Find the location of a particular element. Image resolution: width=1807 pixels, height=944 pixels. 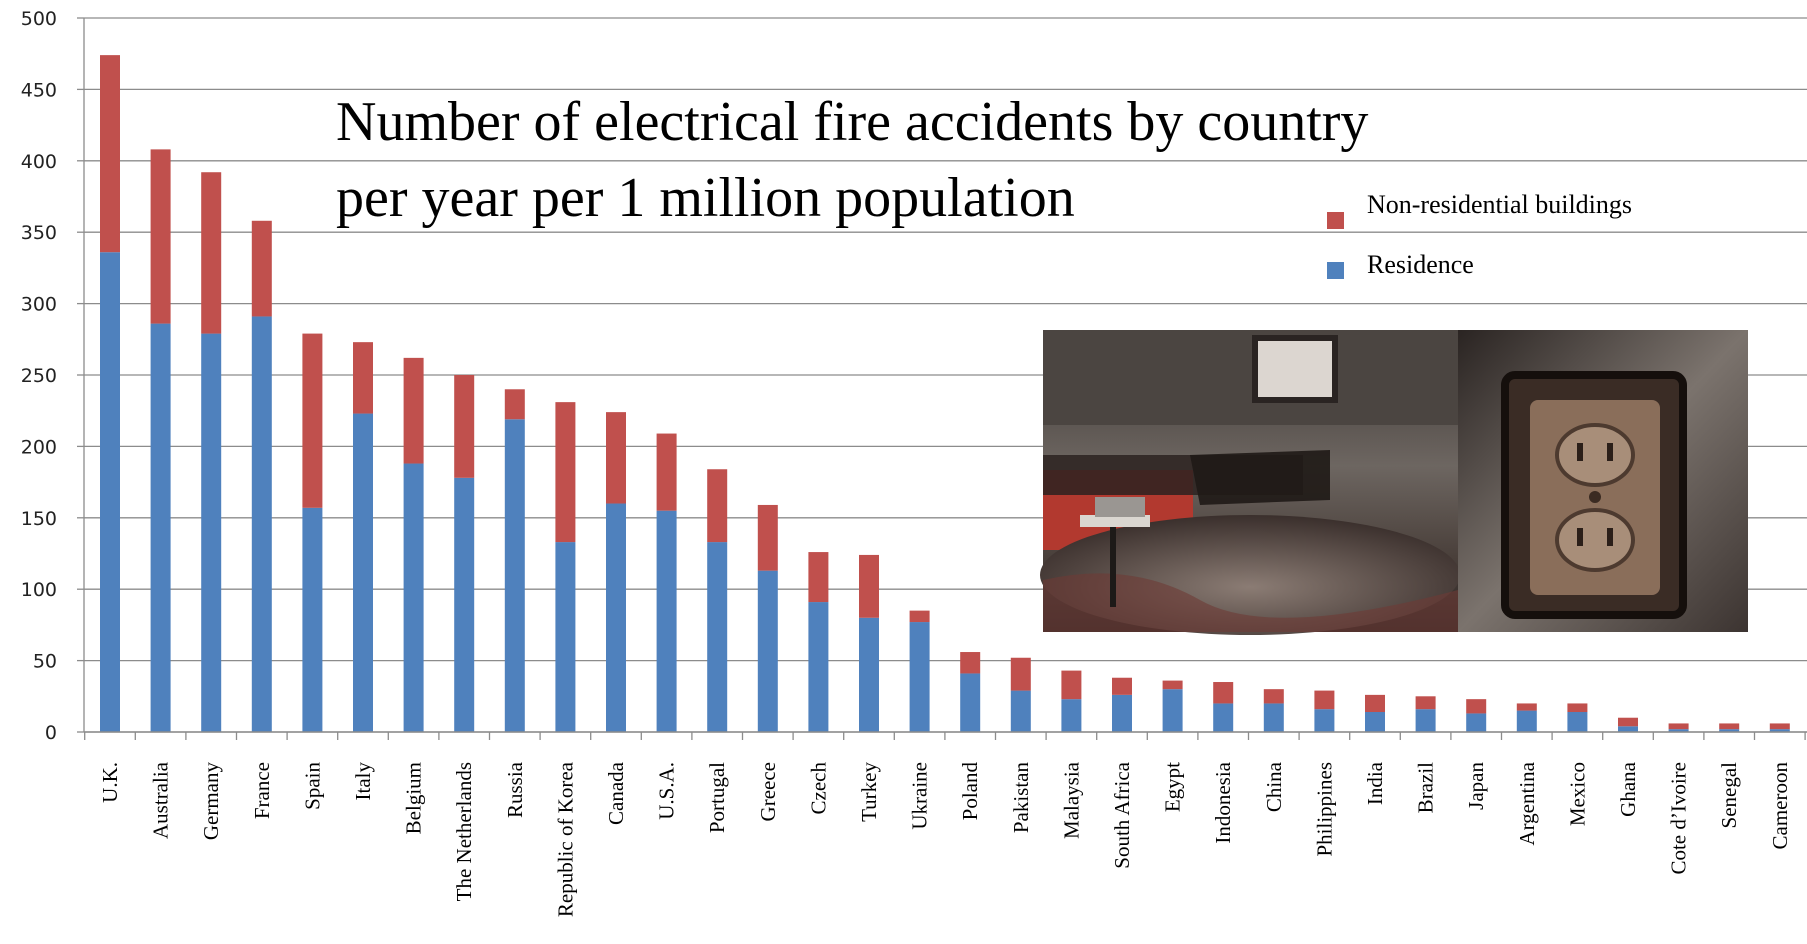

y-tick-label: 200 is located at coordinates (39, 447).